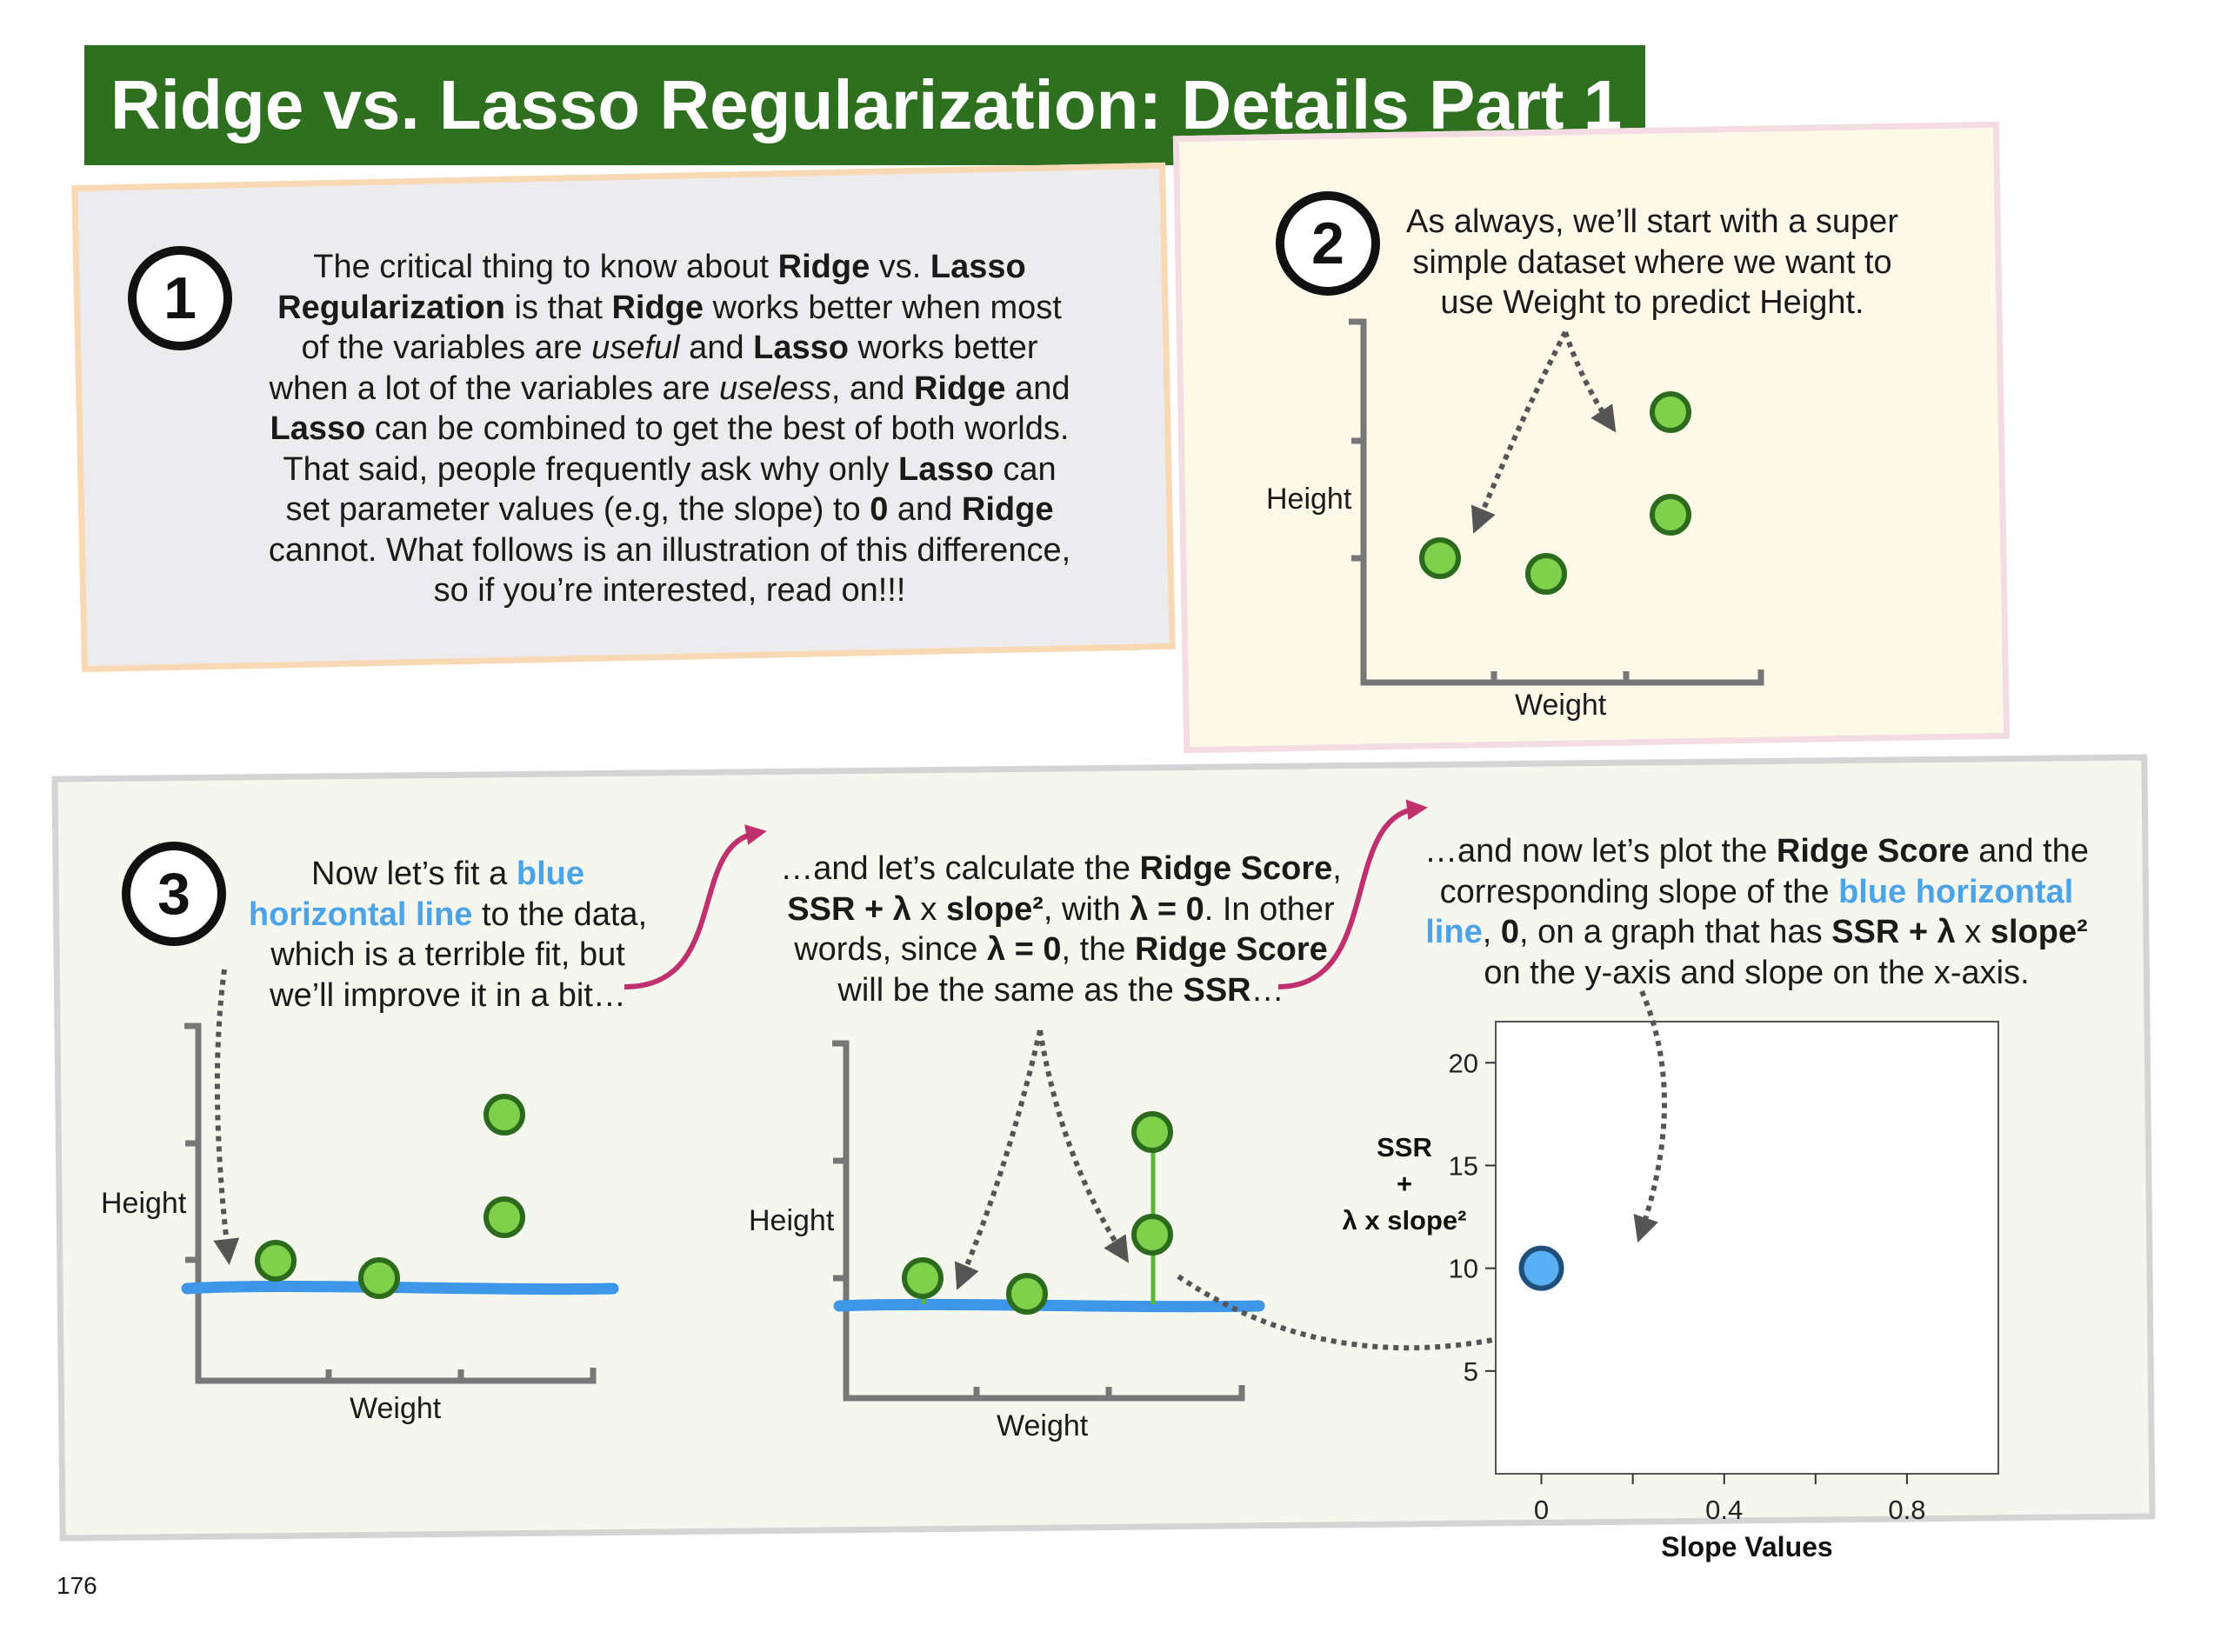 This screenshot has height=1652, width=2214. Describe the element at coordinates (144, 1203) in the screenshot. I see `plot-a-y-label: Height` at that location.